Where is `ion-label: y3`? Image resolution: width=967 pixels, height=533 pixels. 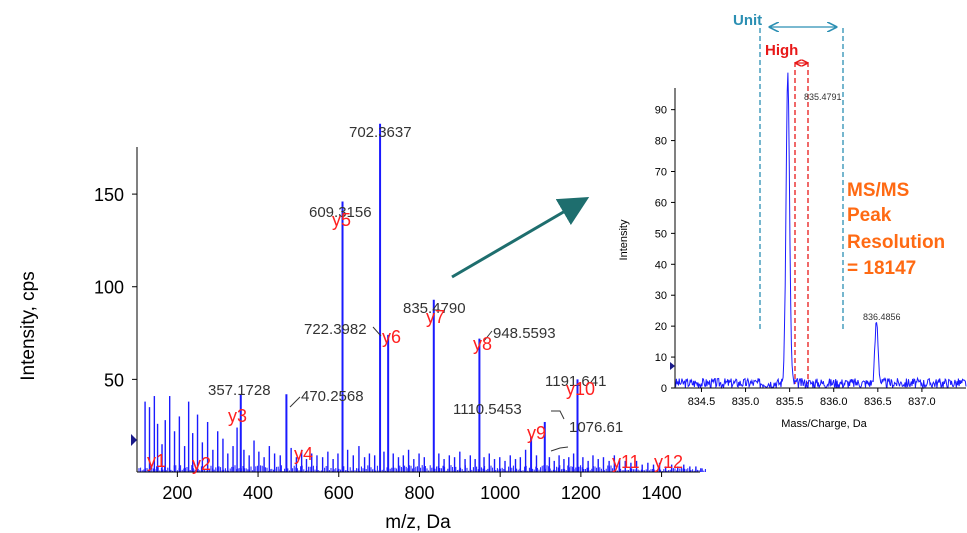
ion-label: y3 is located at coordinates (237, 416).